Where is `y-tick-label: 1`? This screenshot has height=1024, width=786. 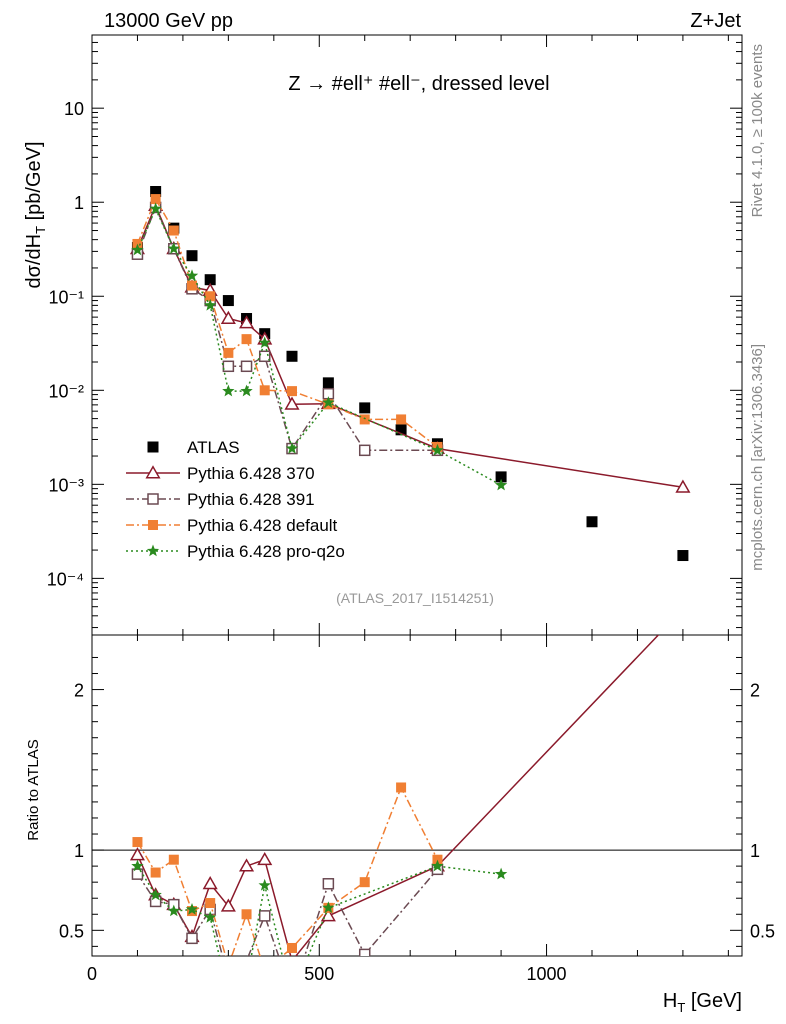
y-tick-label: 1 is located at coordinates (79, 203).